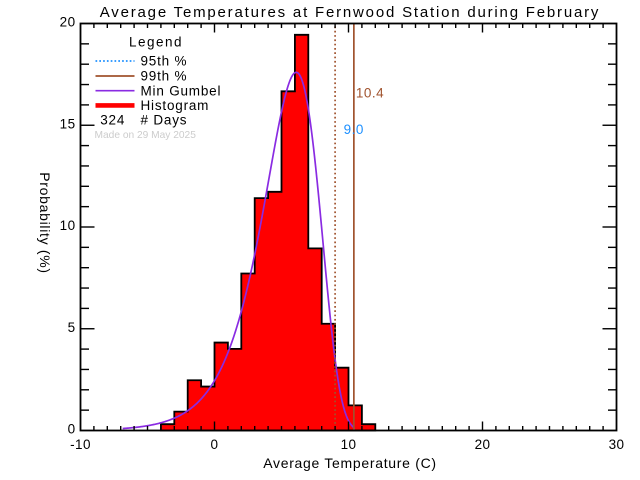 This screenshot has height=480, width=640. Describe the element at coordinates (156, 42) in the screenshot. I see `legend-title: Legend` at that location.